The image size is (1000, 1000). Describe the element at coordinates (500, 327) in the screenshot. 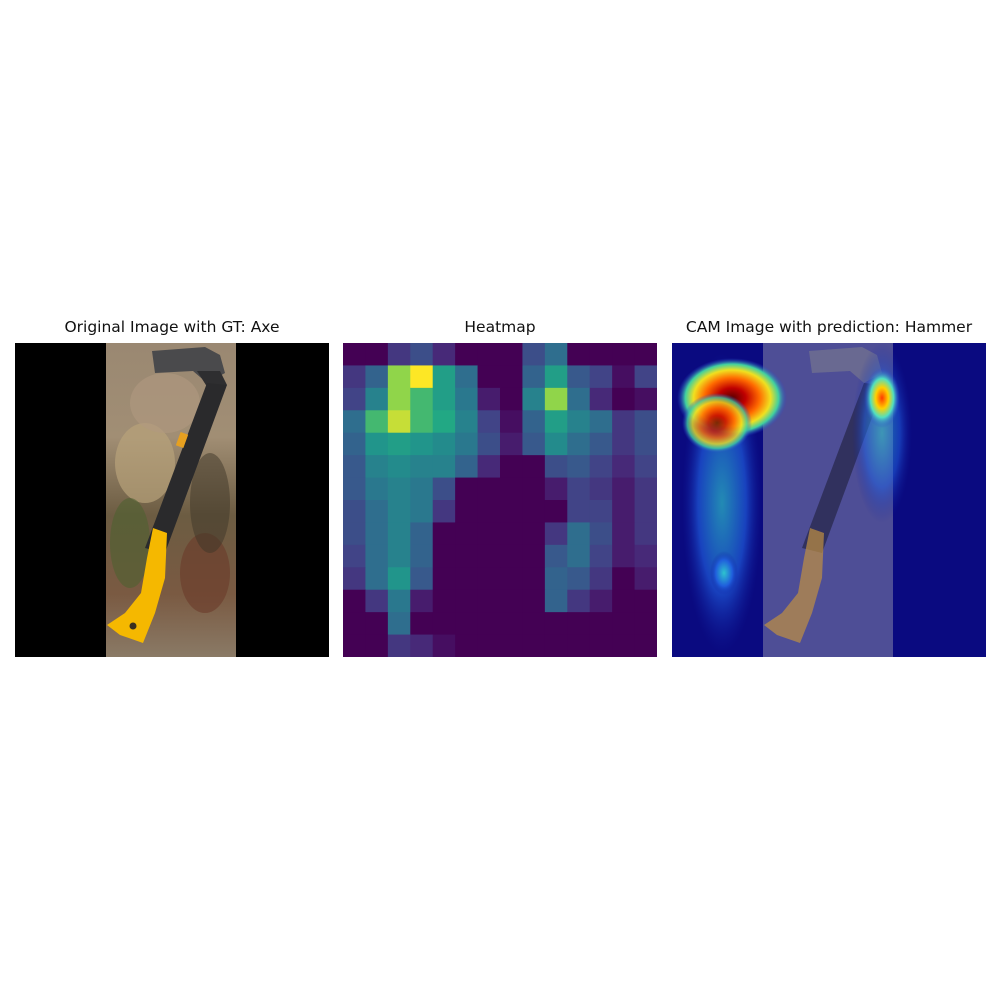

I see `heatmap-title: Heatmap` at that location.